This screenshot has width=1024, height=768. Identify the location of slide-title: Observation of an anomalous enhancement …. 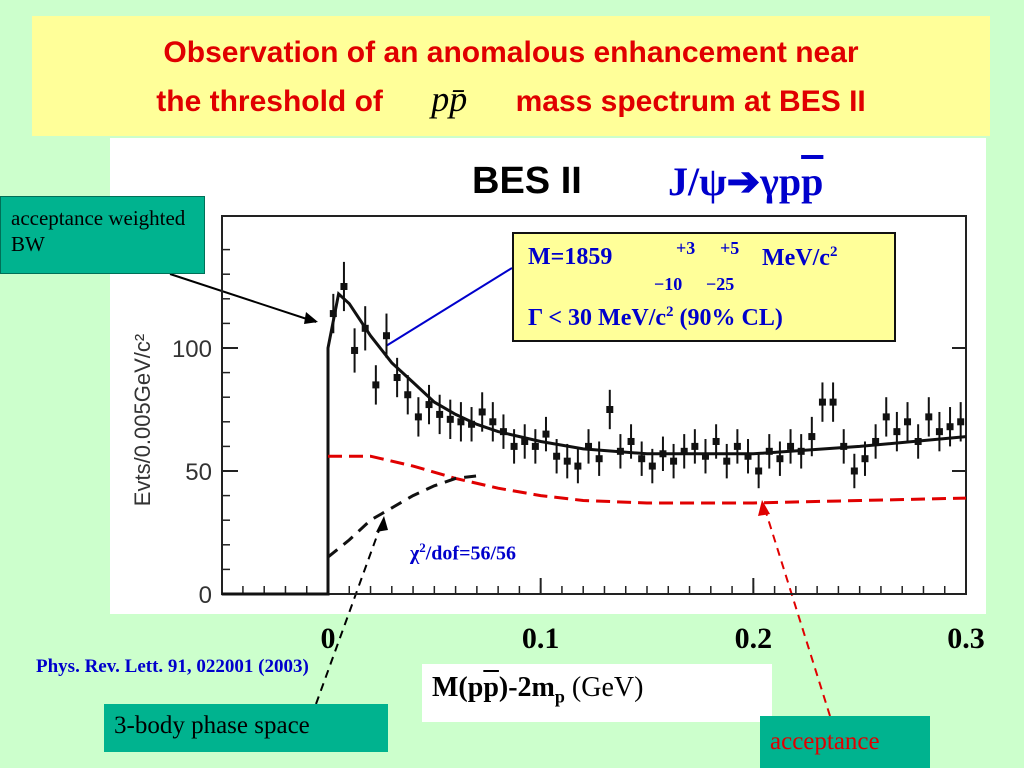
(511, 76).